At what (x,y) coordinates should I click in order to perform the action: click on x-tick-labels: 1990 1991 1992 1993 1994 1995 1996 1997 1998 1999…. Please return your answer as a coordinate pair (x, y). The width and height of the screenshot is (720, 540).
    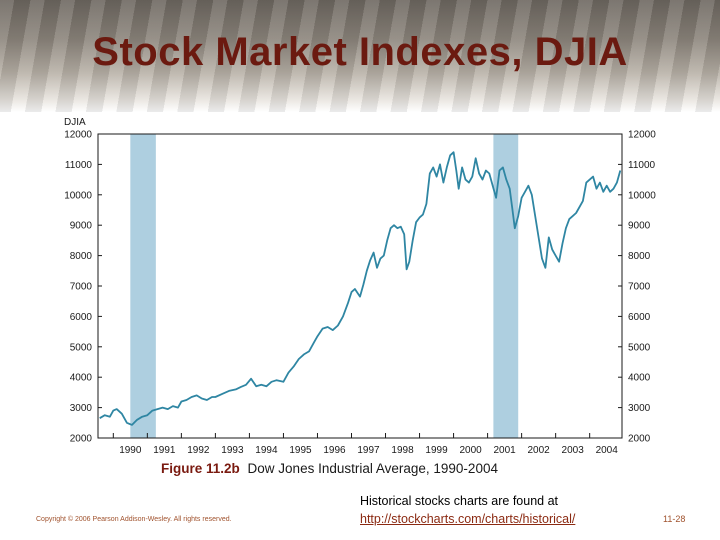
    Looking at the image, I should click on (368, 450).